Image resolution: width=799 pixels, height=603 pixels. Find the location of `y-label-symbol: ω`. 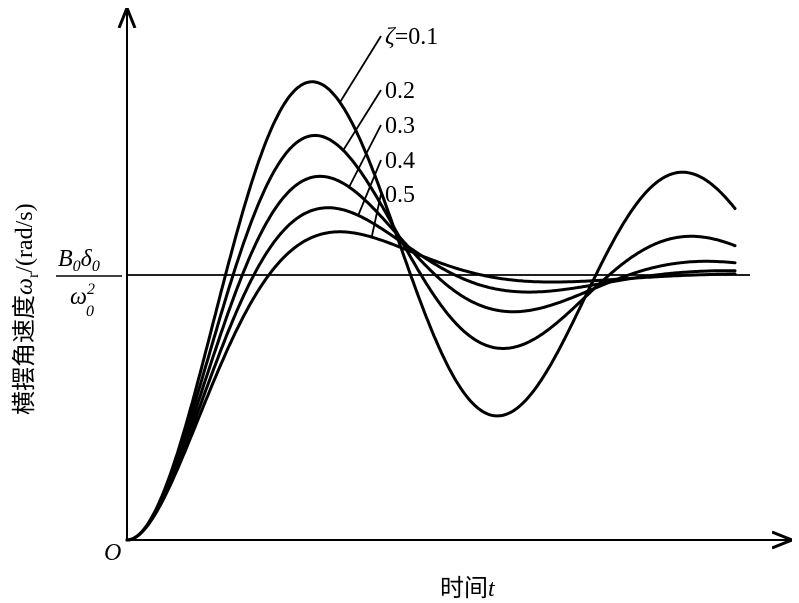

y-label-symbol: ω is located at coordinates (25, 286).